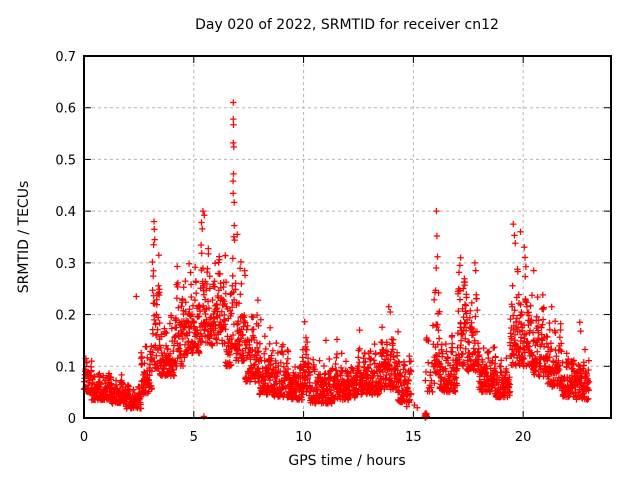  Describe the element at coordinates (413, 437) in the screenshot. I see `x-tick-label: 15` at that location.